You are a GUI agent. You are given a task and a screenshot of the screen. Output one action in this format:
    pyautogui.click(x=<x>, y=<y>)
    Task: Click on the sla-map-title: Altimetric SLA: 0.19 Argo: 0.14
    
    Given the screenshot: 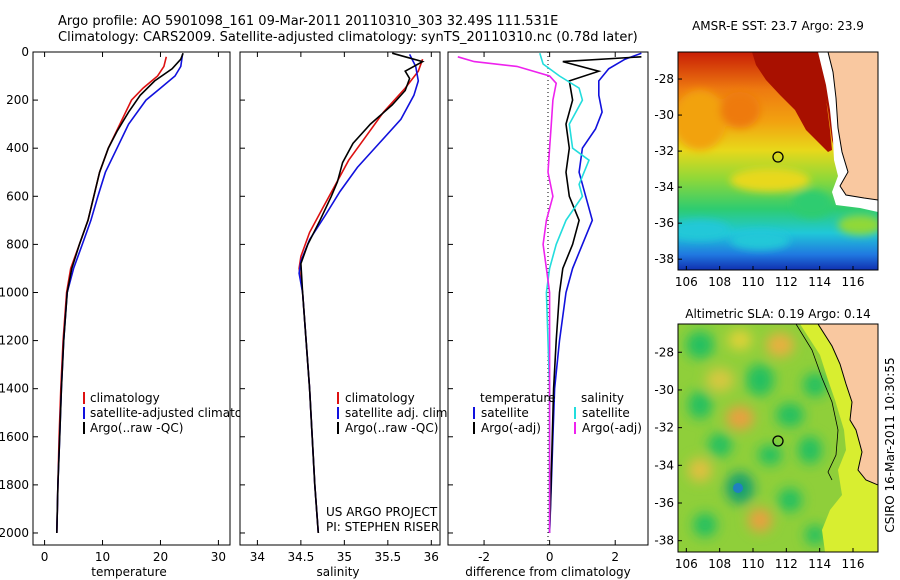 What is the action you would take?
    pyautogui.click(x=777, y=314)
    